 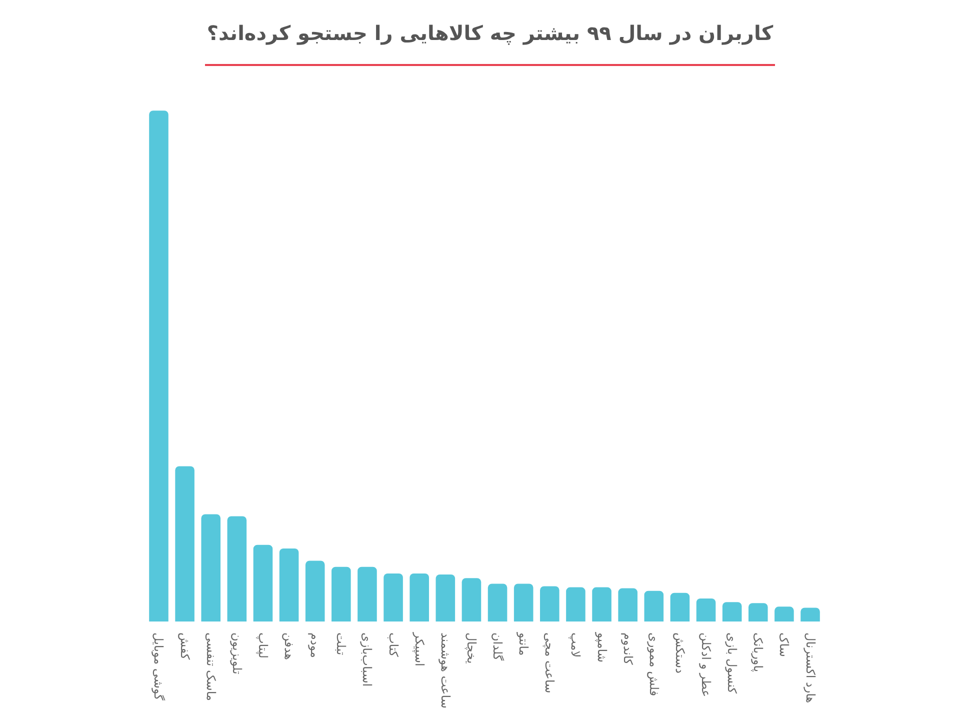 What do you see at coordinates (490, 35) in the screenshot?
I see `chart-title: کاربران در سال ۹۹ بیشتر چه کالاهایی را جستجو کرده‌اند؟` at bounding box center [490, 35].